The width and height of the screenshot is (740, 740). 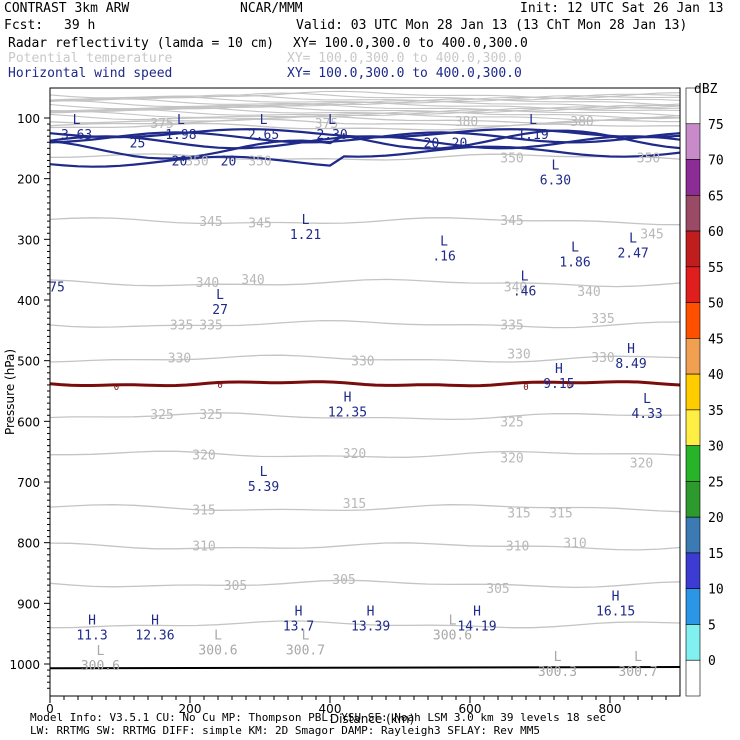 I want to click on theta-label: 380, so click(x=466, y=122).